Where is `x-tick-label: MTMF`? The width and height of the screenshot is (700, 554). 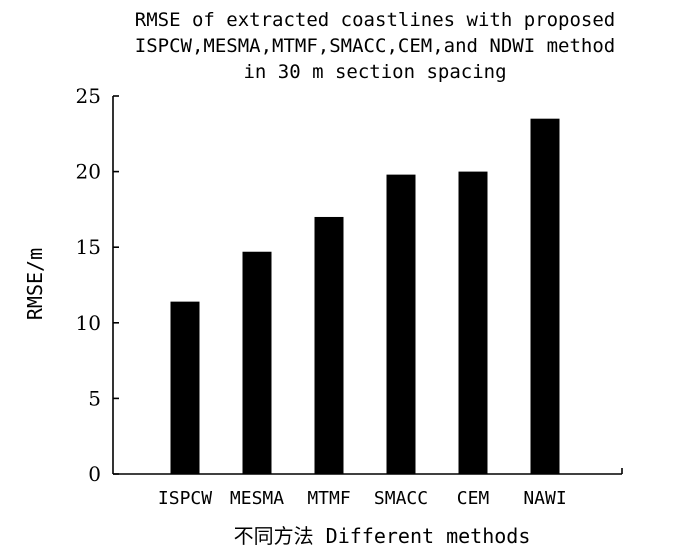
x-tick-label: MTMF is located at coordinates (328, 498).